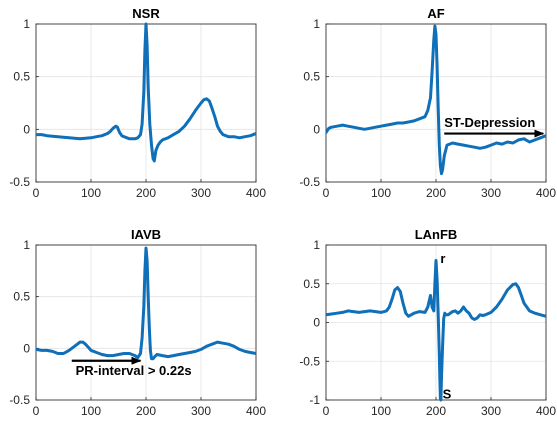 This screenshot has height=424, width=557. I want to click on af-ytick-label: -0.5, so click(309, 182).